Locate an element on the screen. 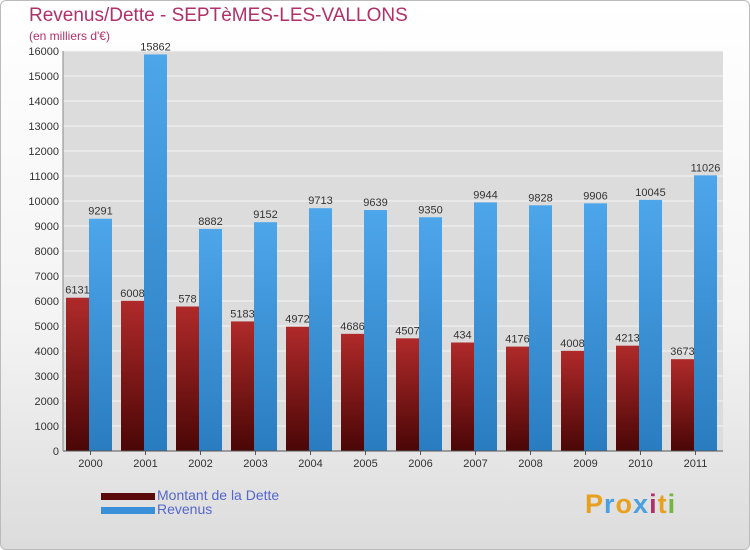  y-tick-label: 13000 is located at coordinates (43, 127).